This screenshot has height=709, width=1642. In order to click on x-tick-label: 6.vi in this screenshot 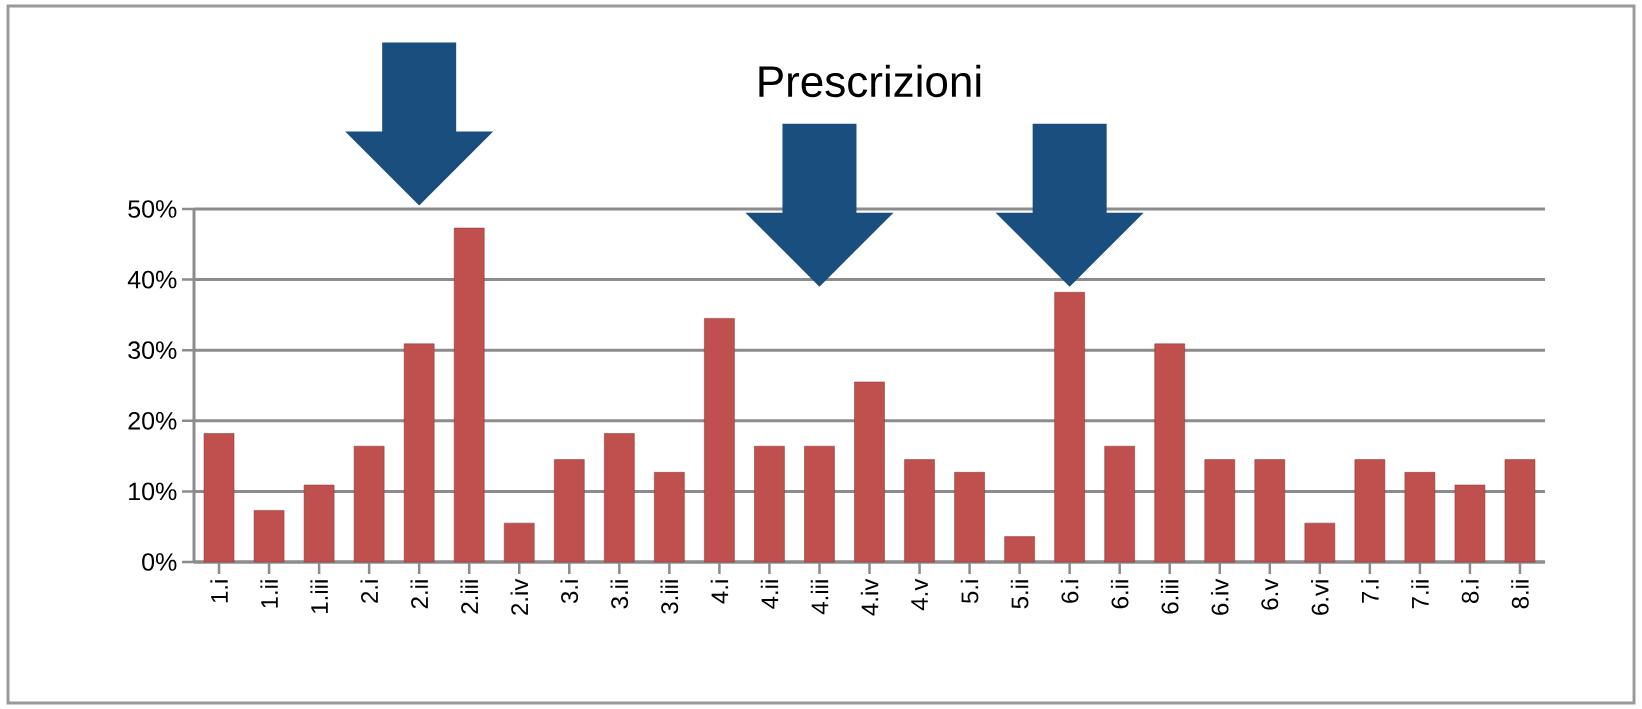, I will do `click(1320, 597)`.